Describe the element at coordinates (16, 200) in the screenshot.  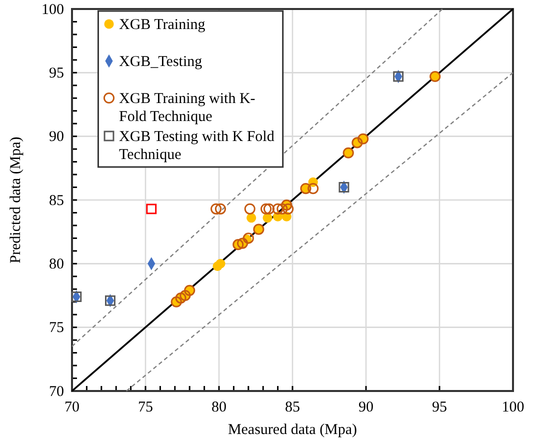
I see `y-axis-title: Predicted data (Mpa)` at that location.